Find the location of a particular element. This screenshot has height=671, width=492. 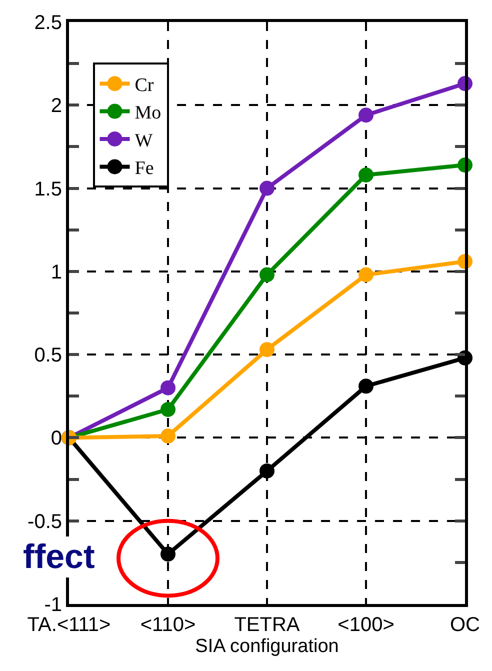

y-tick-label: 0.5 is located at coordinates (48, 355).